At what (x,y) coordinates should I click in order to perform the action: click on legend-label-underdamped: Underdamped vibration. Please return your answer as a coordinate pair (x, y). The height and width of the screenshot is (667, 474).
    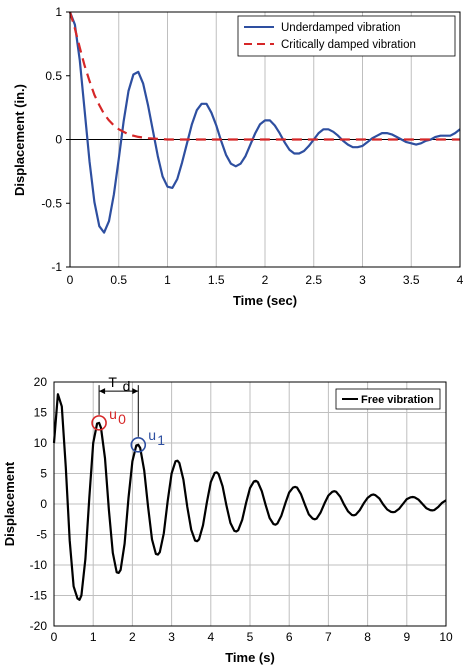
    Looking at the image, I should click on (341, 28).